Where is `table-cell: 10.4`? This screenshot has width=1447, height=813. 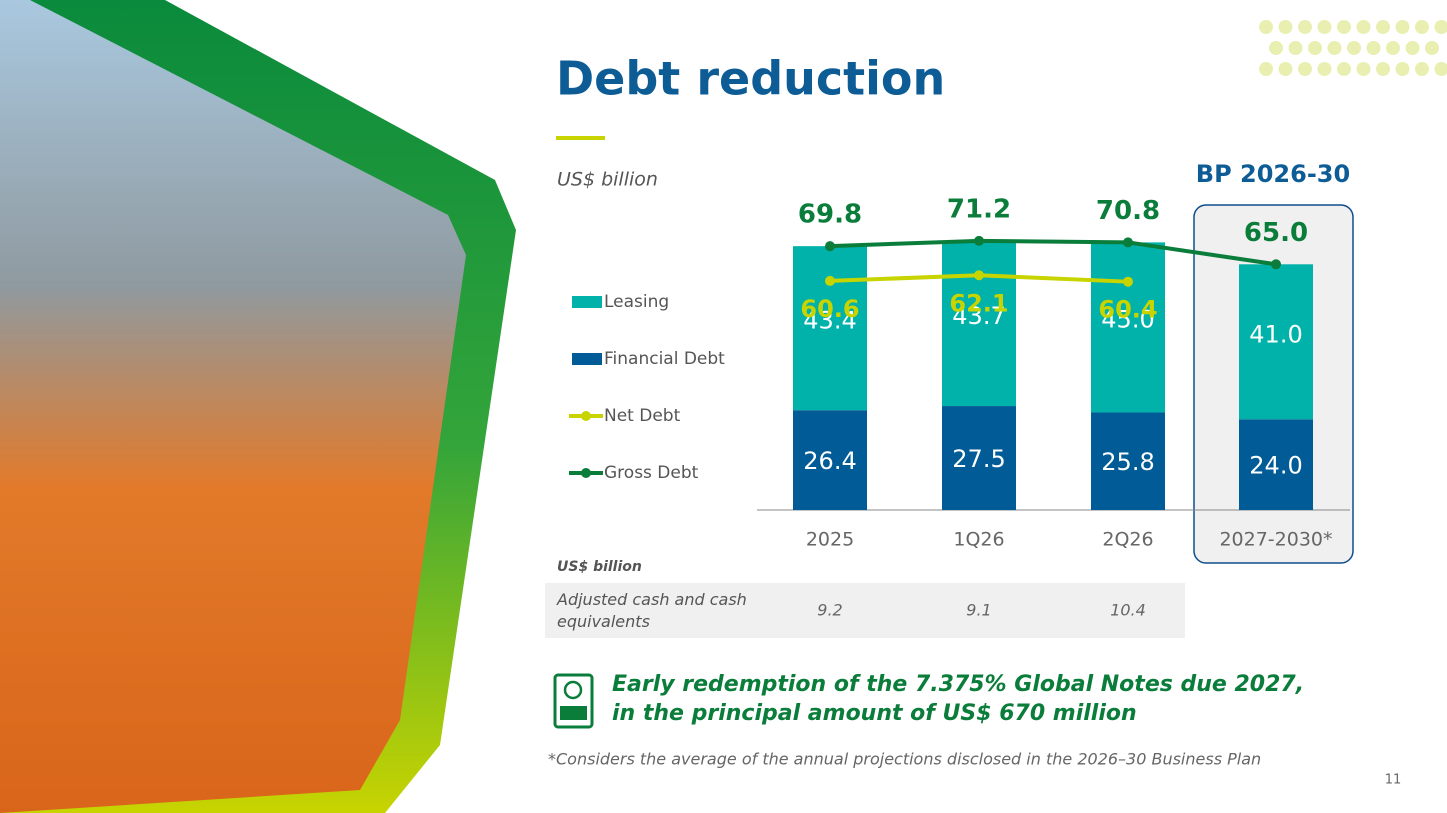 table-cell: 10.4 is located at coordinates (1128, 610).